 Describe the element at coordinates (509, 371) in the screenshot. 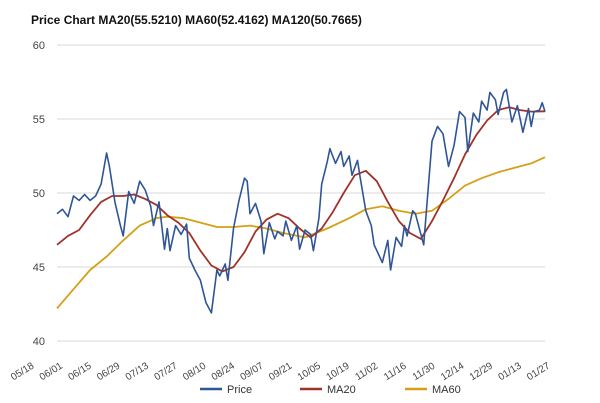

I see `x-tick-label: 01/13` at that location.